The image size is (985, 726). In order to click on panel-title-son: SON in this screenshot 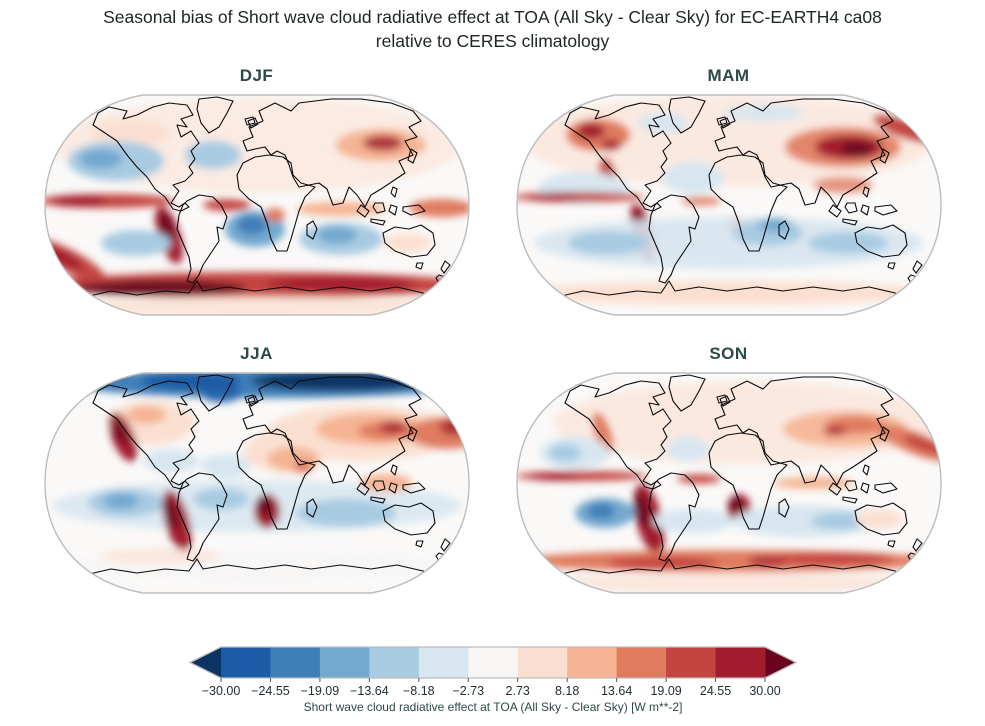, I will do `click(728, 354)`.